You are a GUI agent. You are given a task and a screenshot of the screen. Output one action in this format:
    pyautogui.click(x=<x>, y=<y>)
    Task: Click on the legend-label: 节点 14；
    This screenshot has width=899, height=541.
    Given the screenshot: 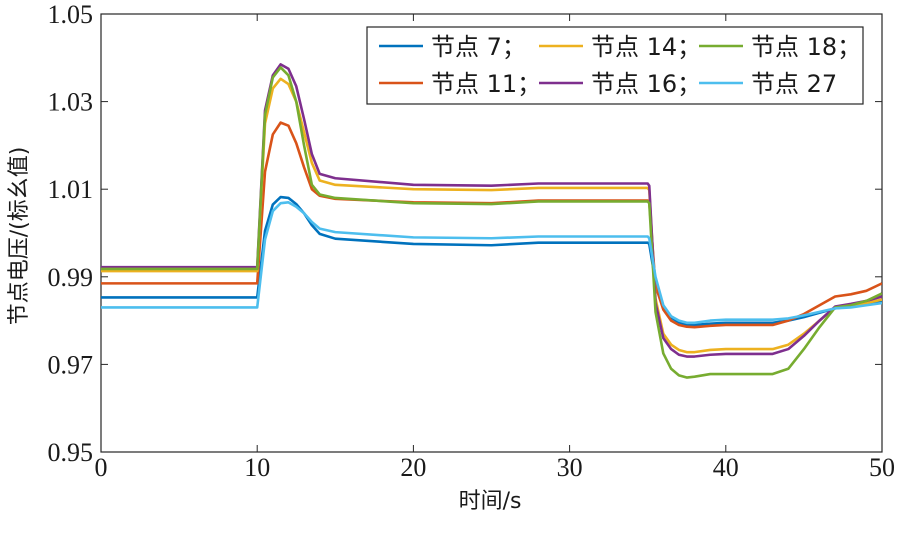 What is the action you would take?
    pyautogui.click(x=646, y=47)
    